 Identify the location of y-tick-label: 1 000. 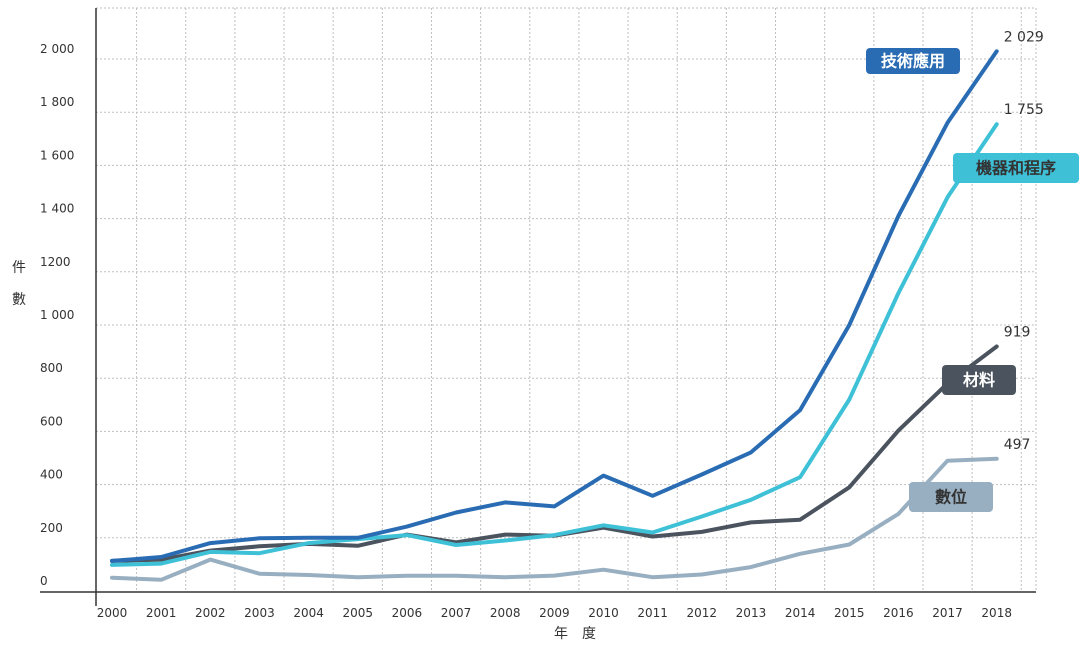
(57, 315).